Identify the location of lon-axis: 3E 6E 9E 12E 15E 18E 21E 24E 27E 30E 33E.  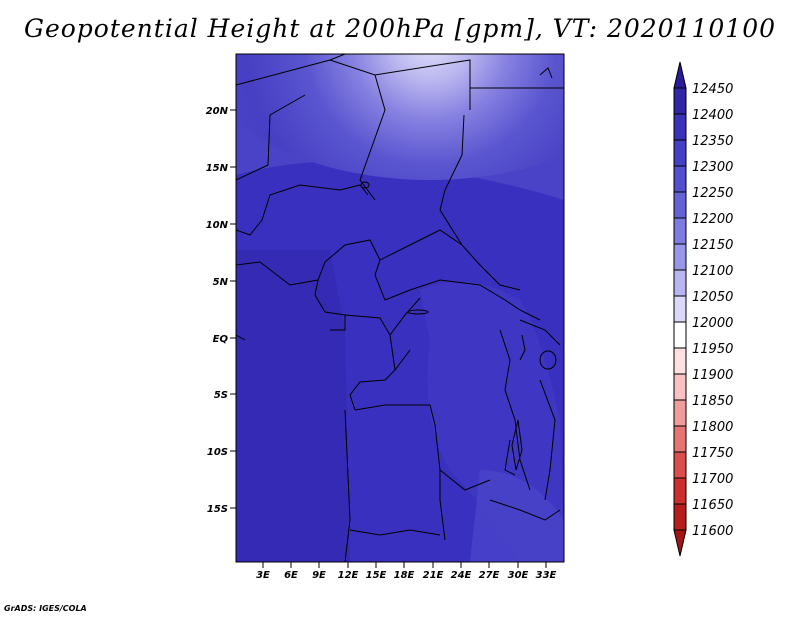
(406, 571).